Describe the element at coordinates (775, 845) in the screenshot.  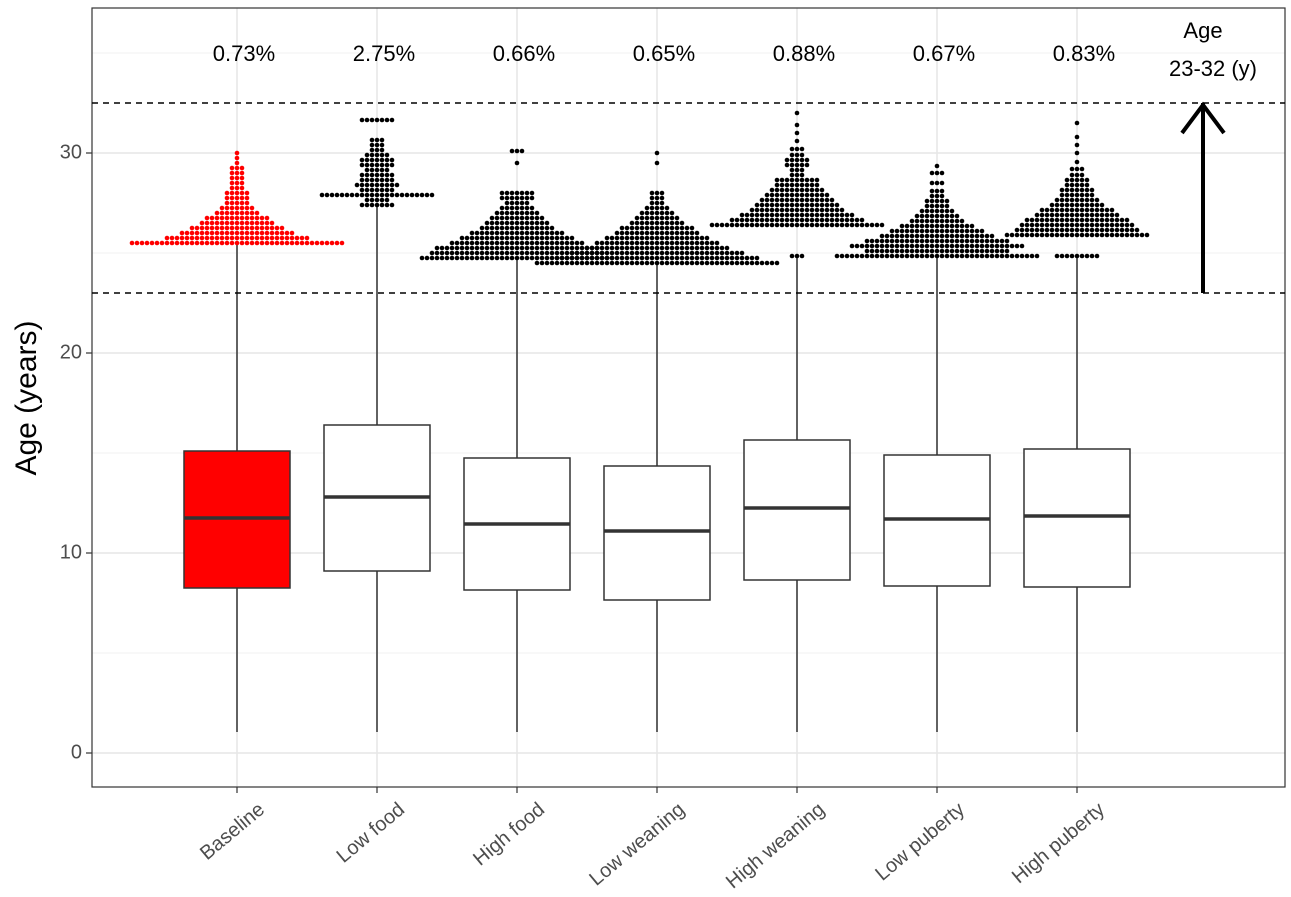
I see `x-tick-label: High weaning` at that location.